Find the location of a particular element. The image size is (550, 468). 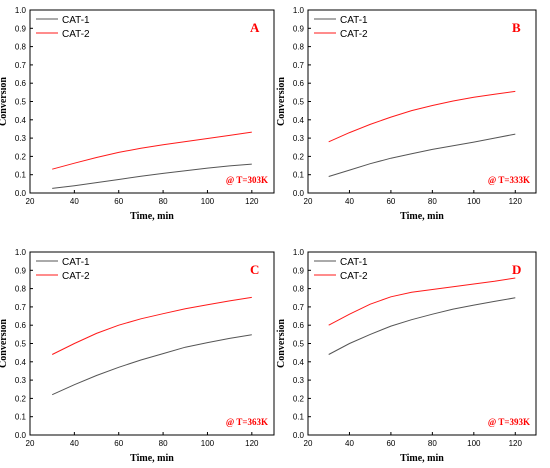

panel-letter: A is located at coordinates (255, 27).